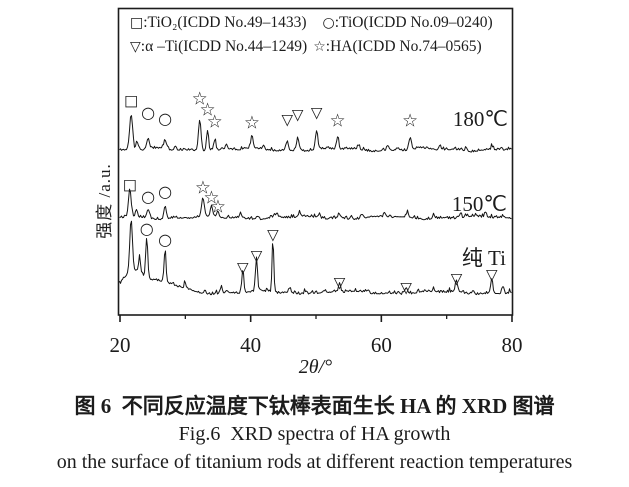  Describe the element at coordinates (314, 434) in the screenshot. I see `caption-en-line1: Fig.6 XRD spectra of HA growth` at that location.